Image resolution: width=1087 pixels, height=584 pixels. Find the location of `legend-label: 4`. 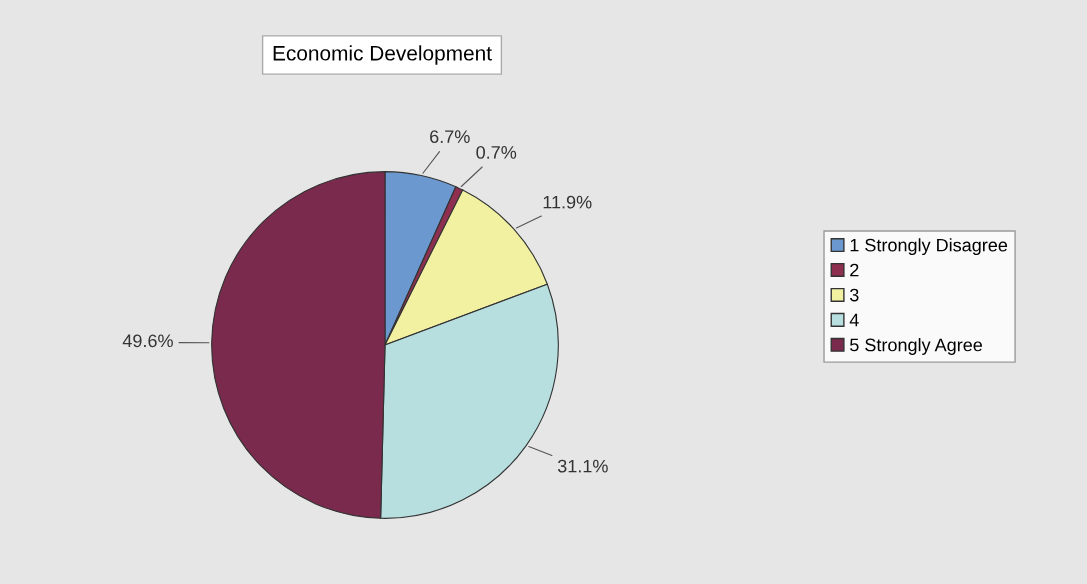

legend-label: 4 is located at coordinates (854, 320).